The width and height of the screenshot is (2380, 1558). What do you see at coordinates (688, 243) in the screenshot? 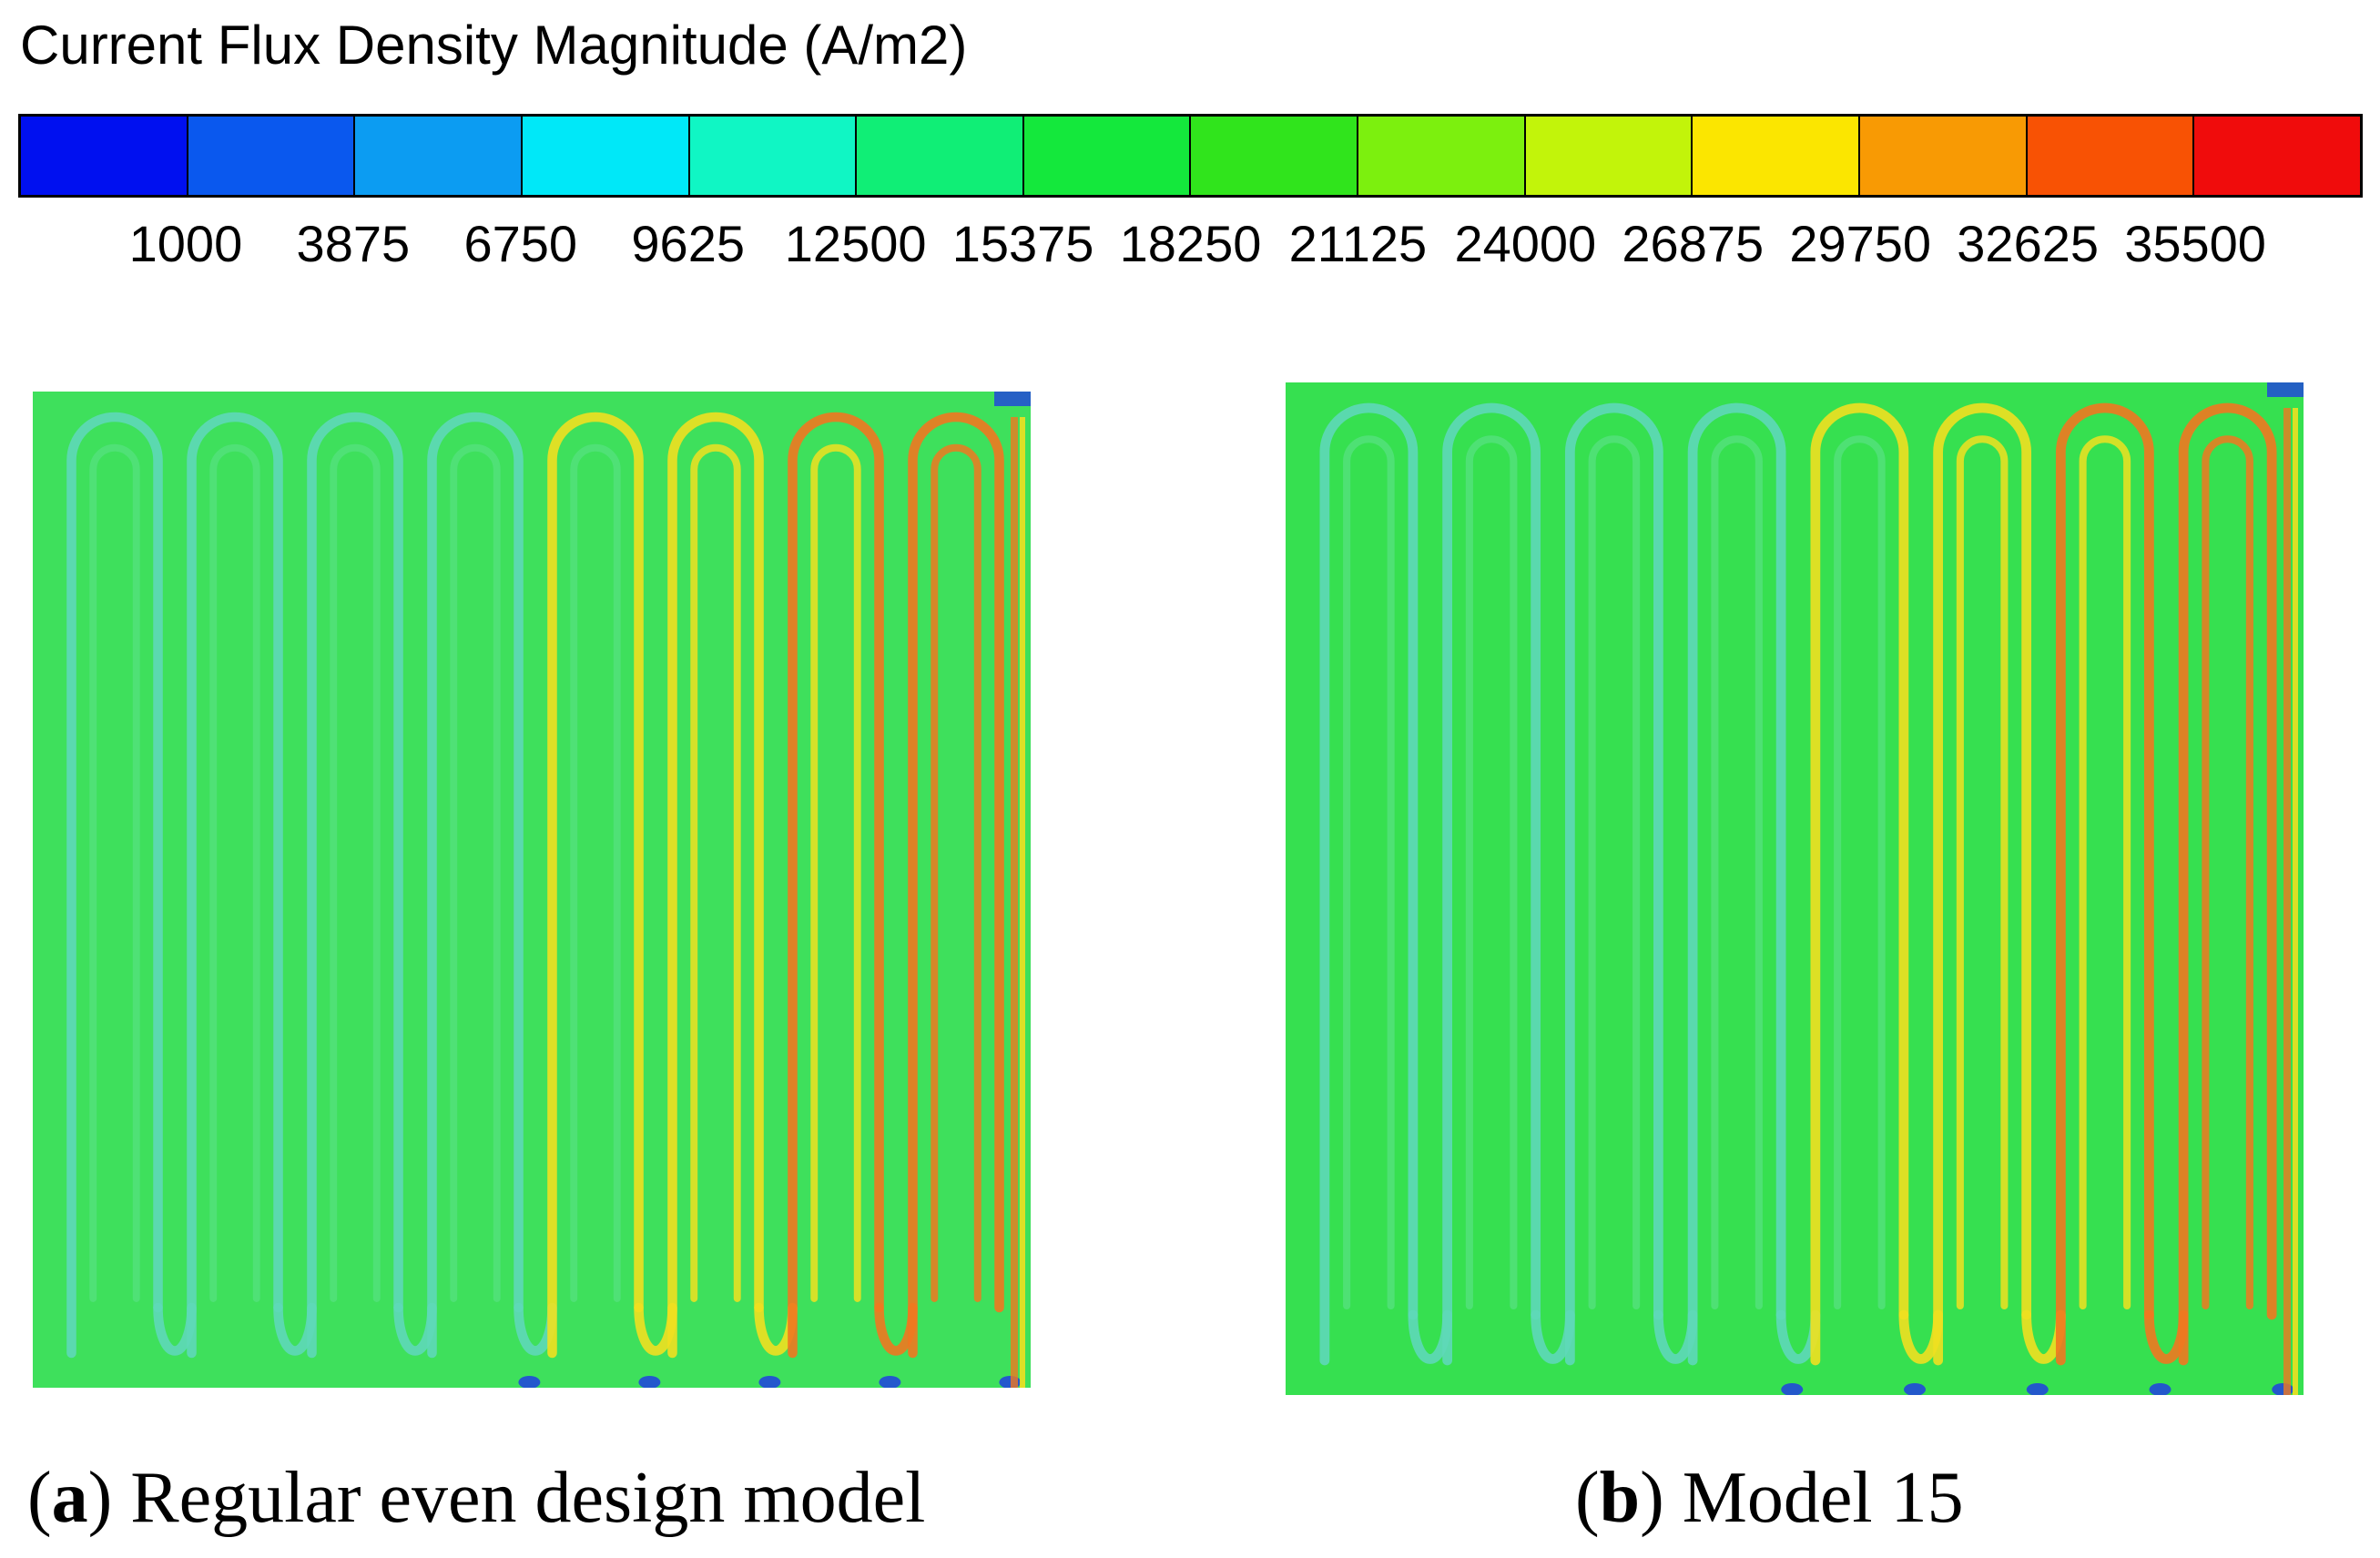
I see `colorbar-tick-label: 9625` at bounding box center [688, 243].